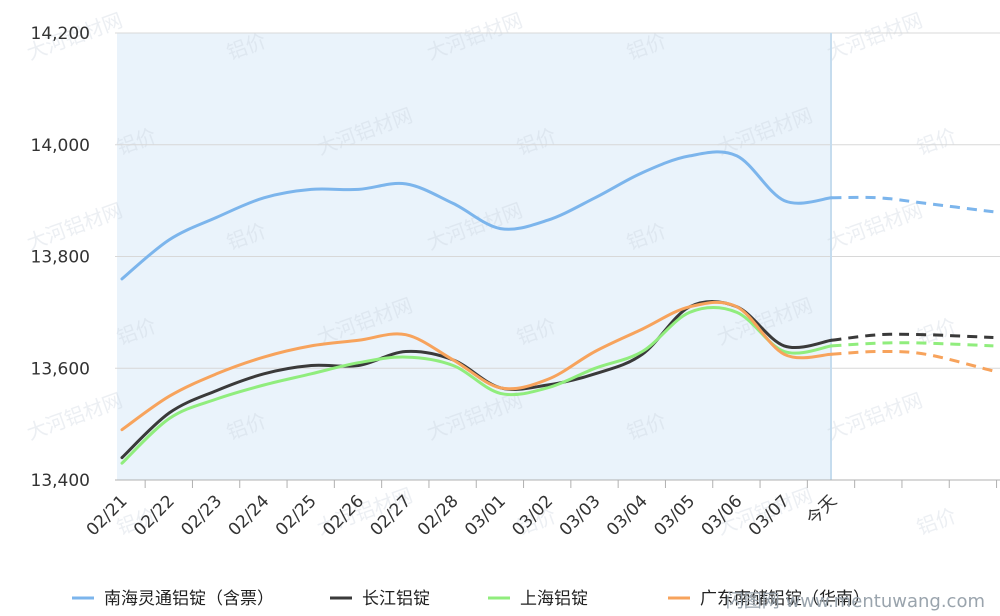  Describe the element at coordinates (438, 515) in the screenshot. I see `x-tick-label: 02/28` at that location.